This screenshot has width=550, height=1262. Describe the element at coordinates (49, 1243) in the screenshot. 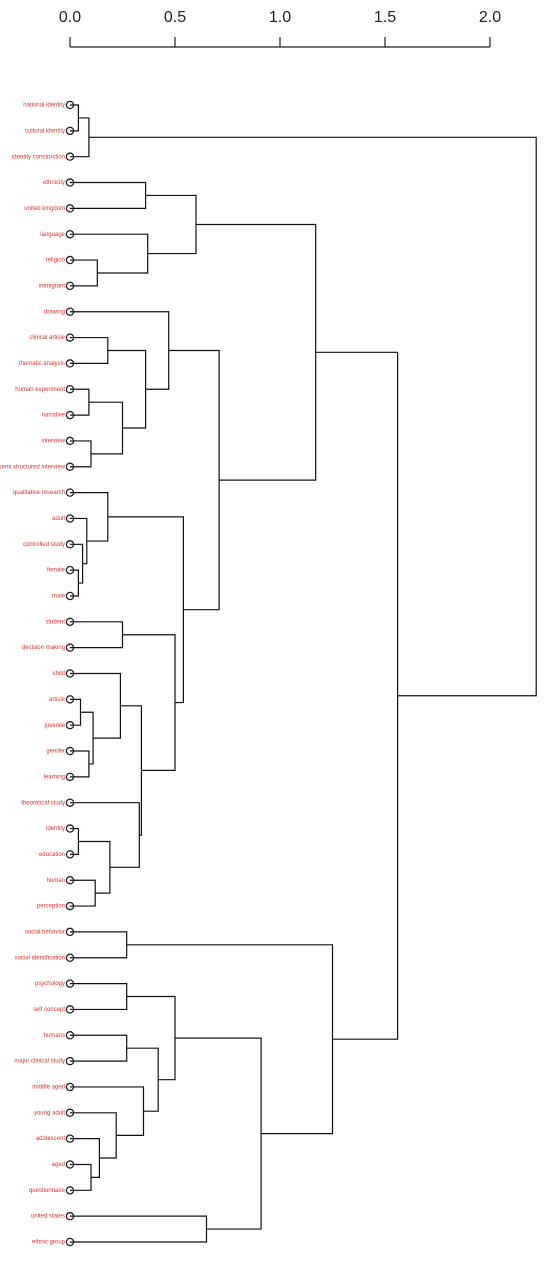

I see `leaf-label: ethnic group` at that location.